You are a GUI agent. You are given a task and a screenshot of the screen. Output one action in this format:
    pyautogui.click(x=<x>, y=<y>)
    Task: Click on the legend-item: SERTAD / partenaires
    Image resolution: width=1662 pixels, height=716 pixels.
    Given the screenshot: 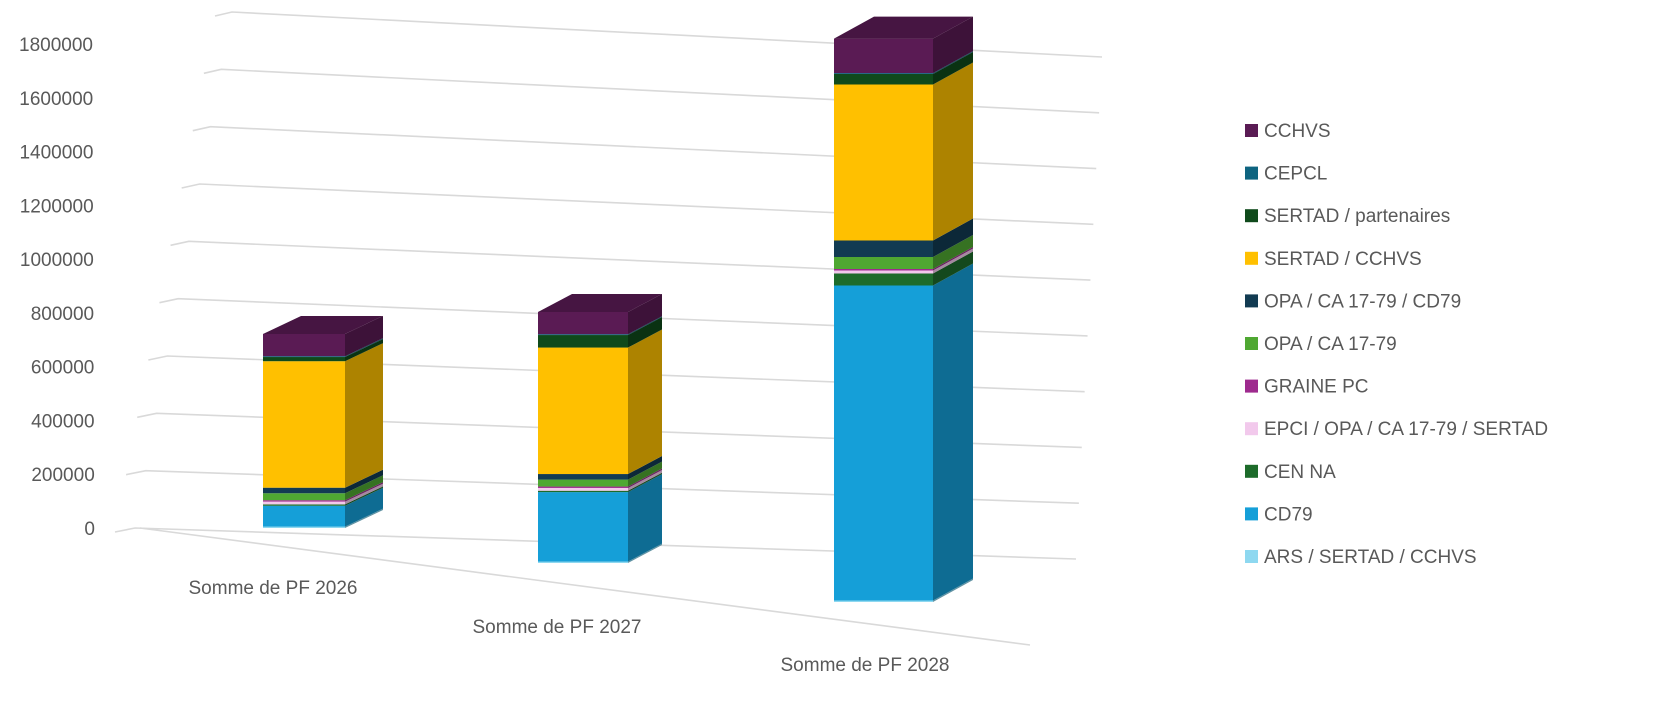 What is the action you would take?
    pyautogui.click(x=1347, y=216)
    